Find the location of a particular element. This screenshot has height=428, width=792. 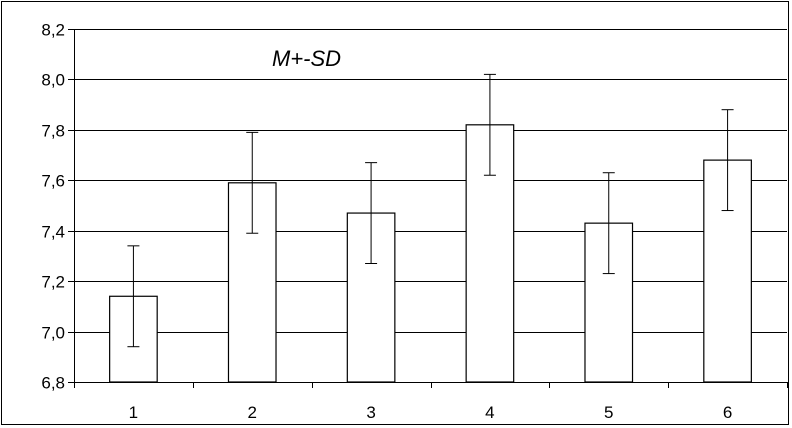

x-tick-label: 5 is located at coordinates (608, 412).